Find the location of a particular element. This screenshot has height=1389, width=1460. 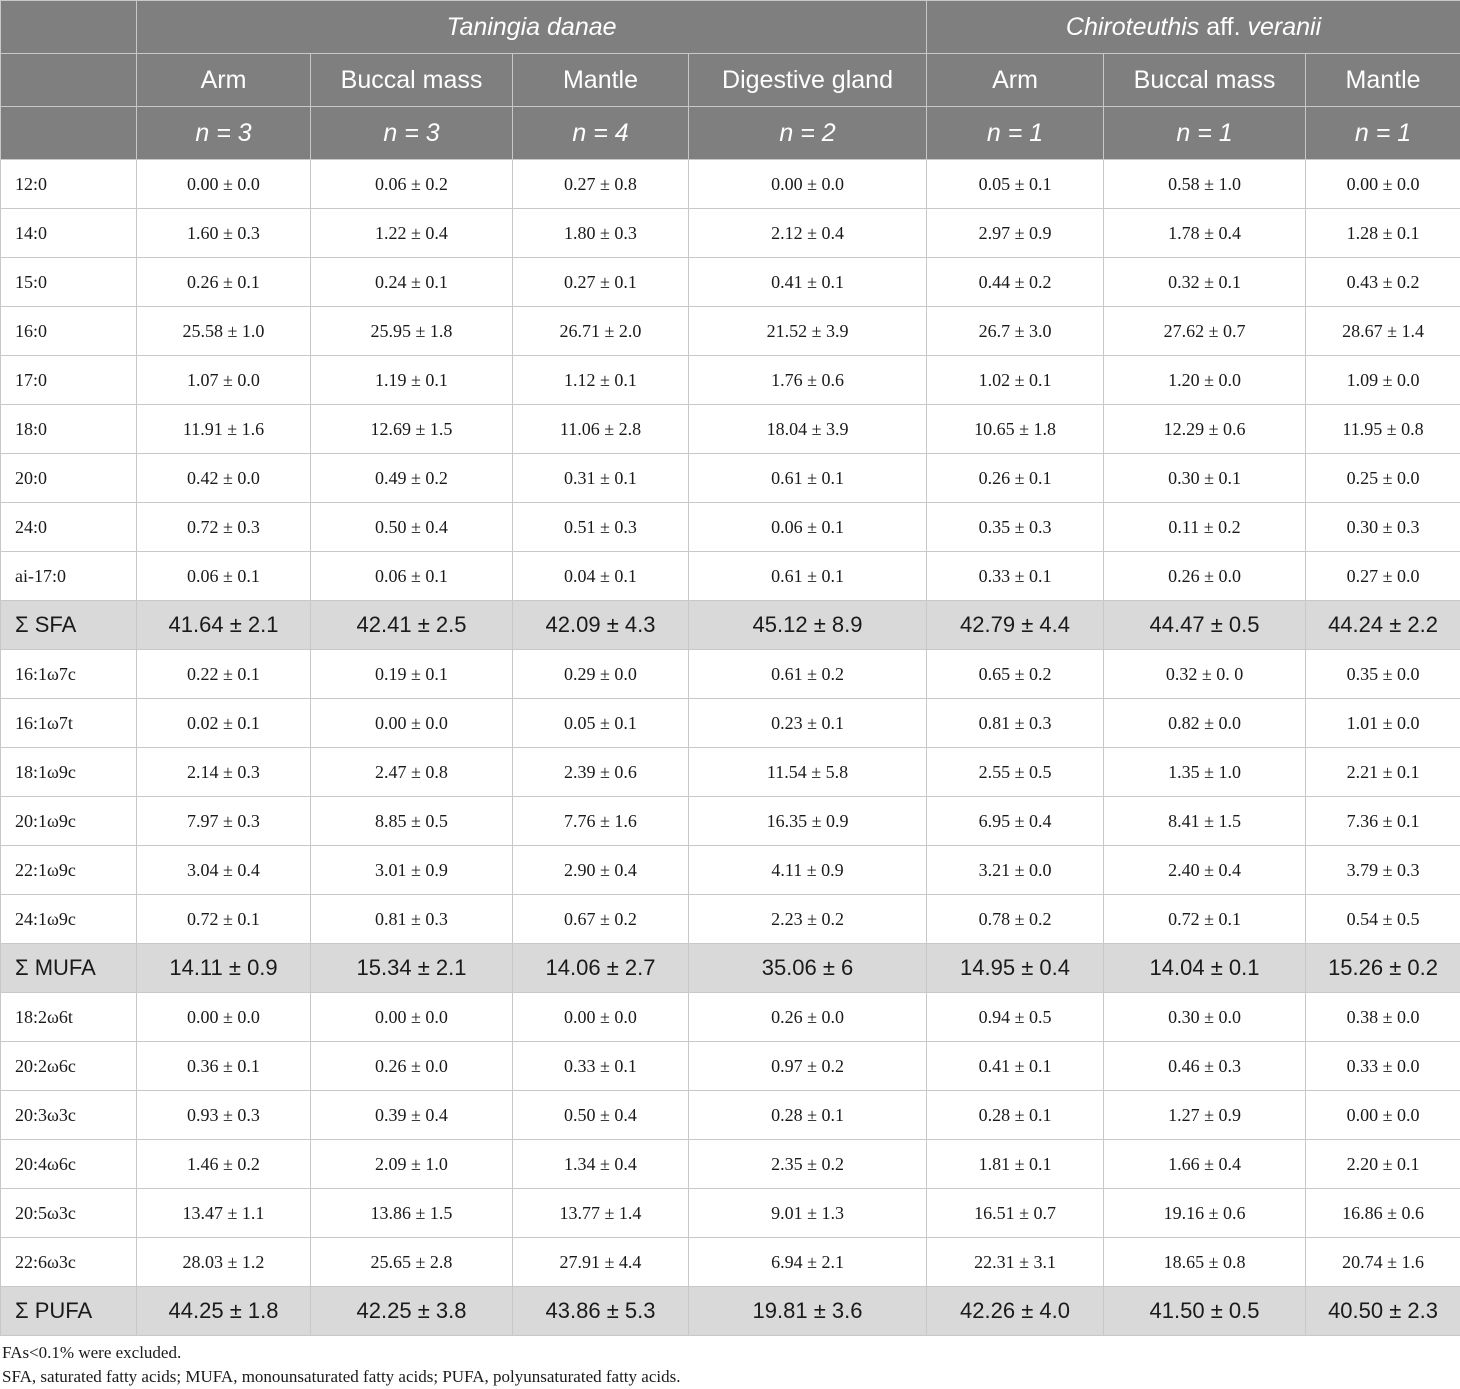

value-cell: 0.26 ± 0.1 is located at coordinates (223, 282).